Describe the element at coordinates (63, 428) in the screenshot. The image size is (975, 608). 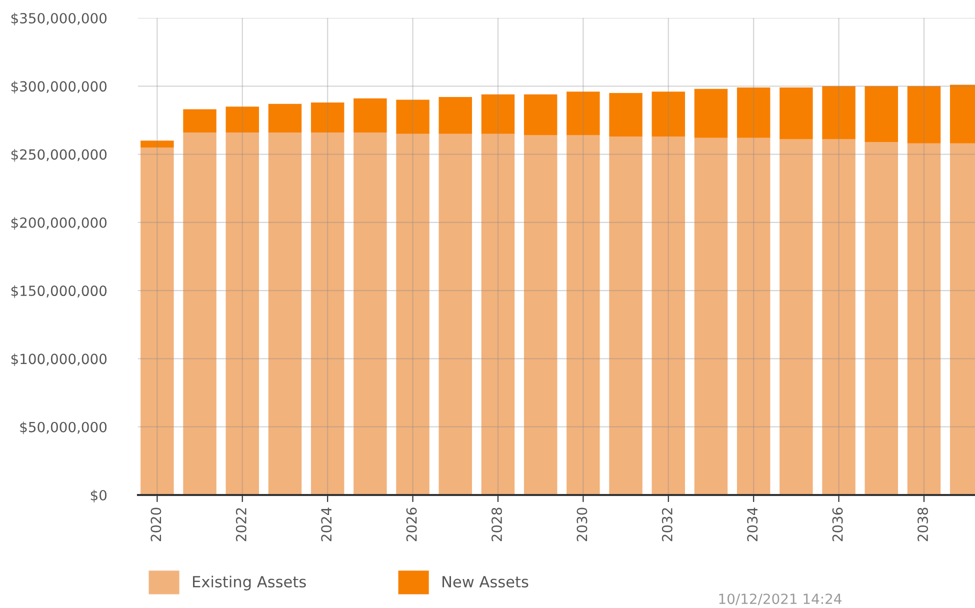
I see `y-tick-label: $50,000,000` at that location.